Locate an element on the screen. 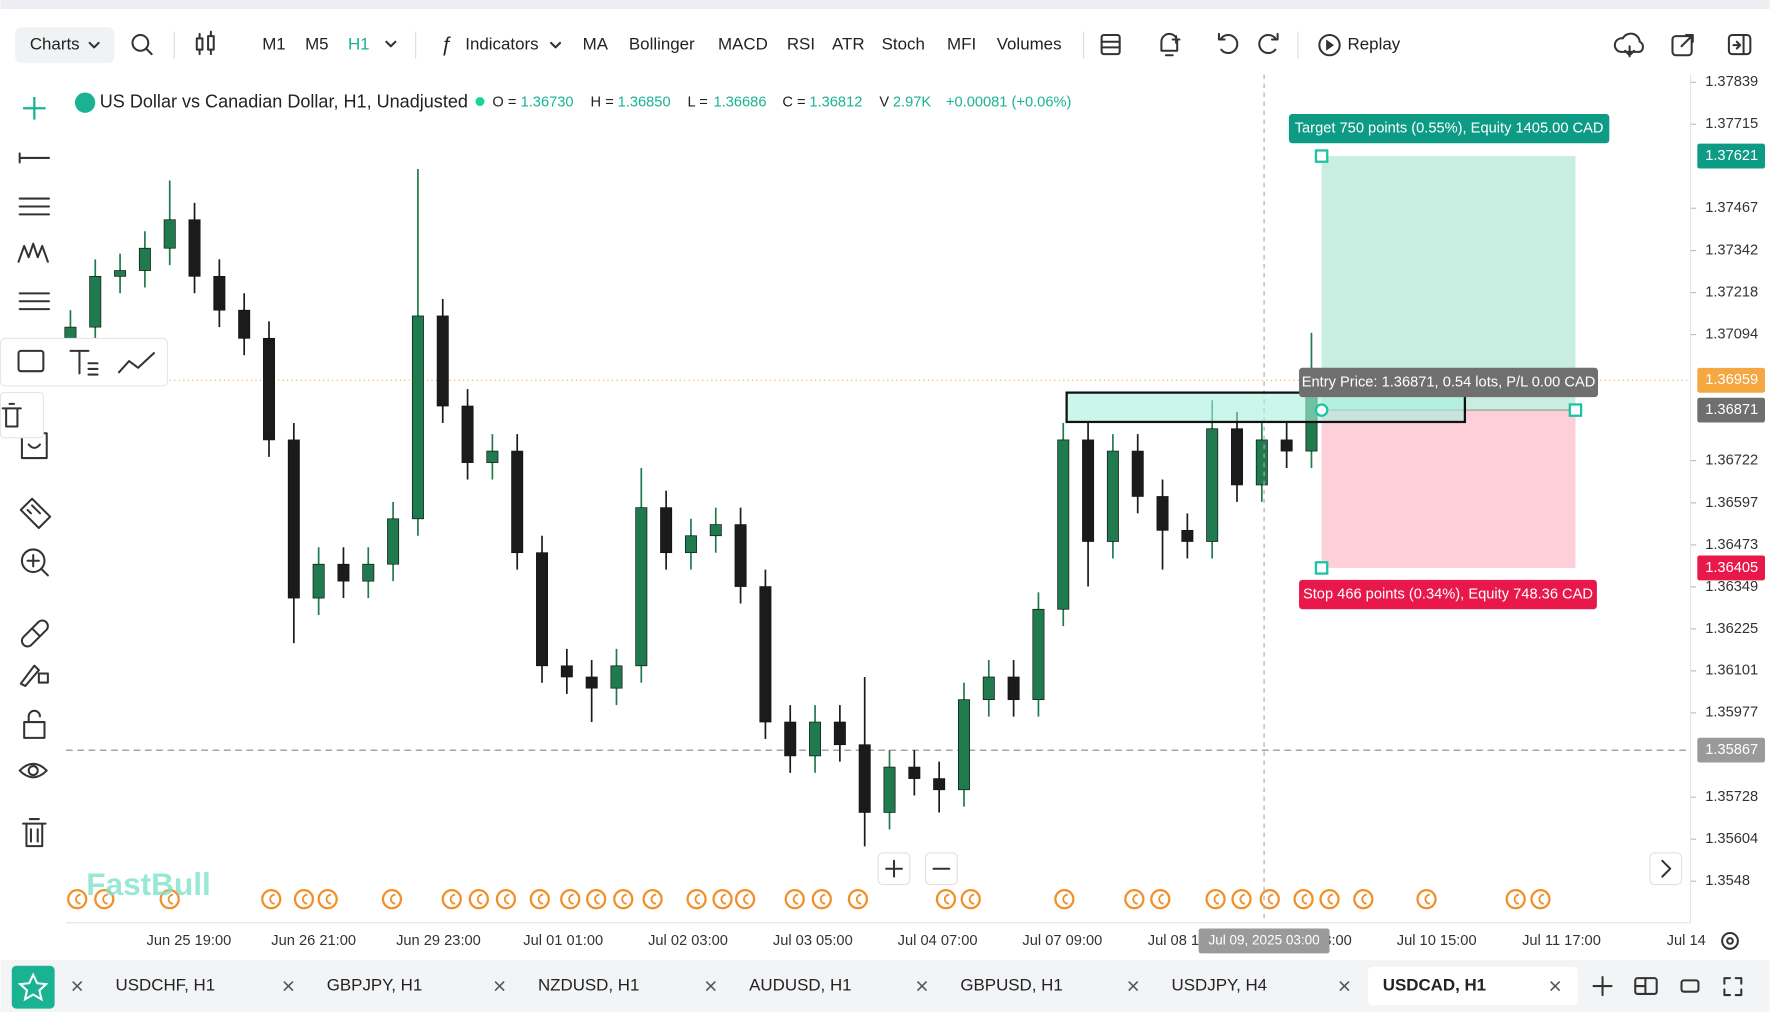 The width and height of the screenshot is (1770, 1012). search-icon is located at coordinates (142, 44).